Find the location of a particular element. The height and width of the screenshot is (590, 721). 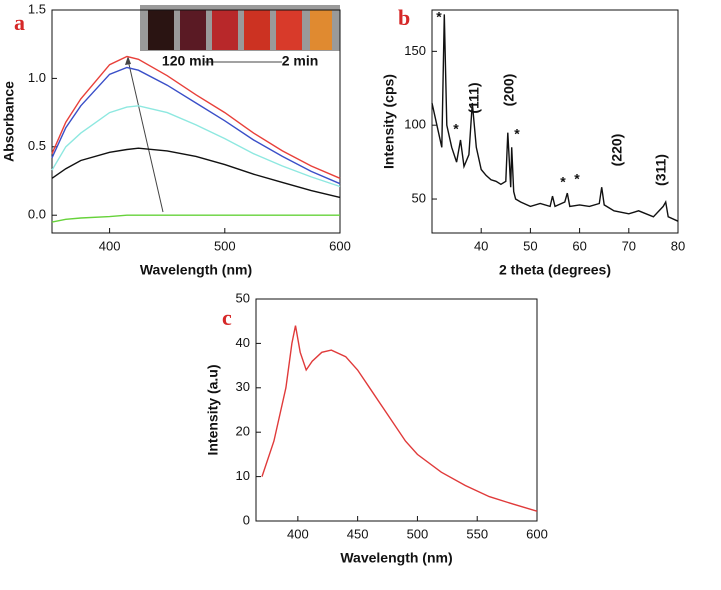

y-tick-label: 0.0 is located at coordinates (37, 214).